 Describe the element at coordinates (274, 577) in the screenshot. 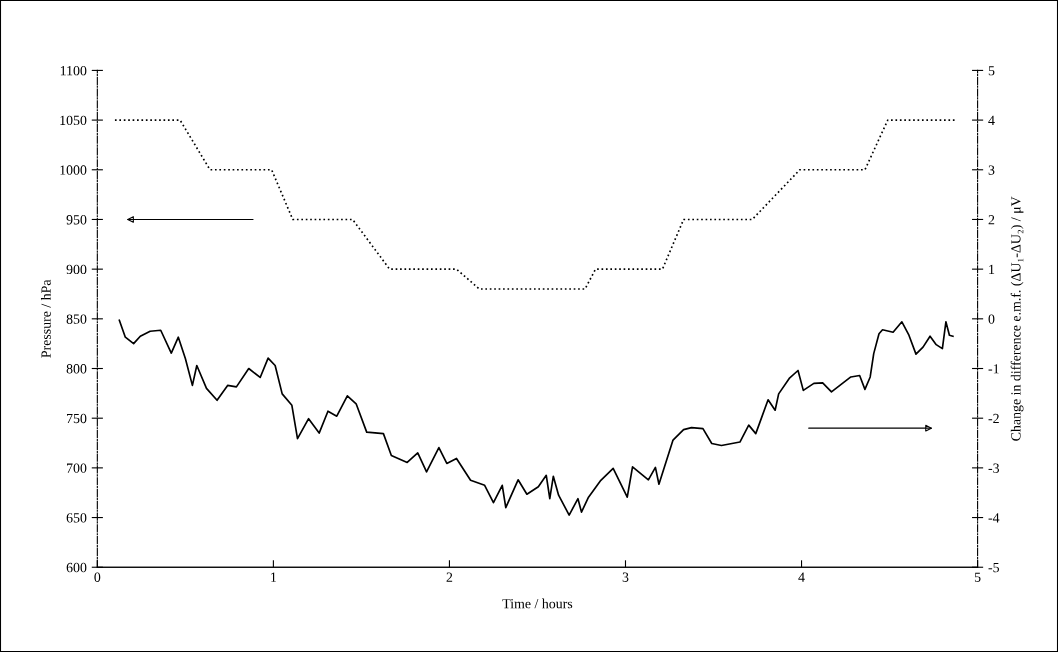

I see `x-tick-label: 1` at that location.